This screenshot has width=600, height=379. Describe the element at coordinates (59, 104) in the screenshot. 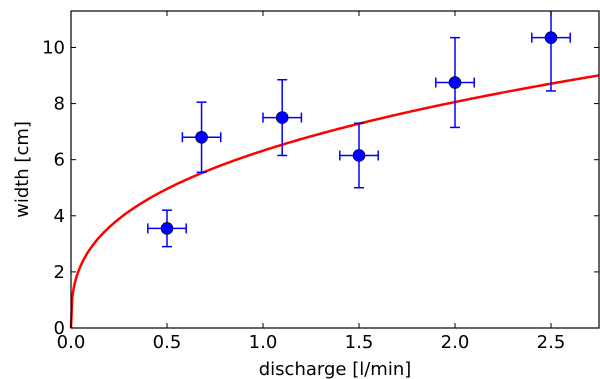

I see `y-tick-label: 8` at that location.